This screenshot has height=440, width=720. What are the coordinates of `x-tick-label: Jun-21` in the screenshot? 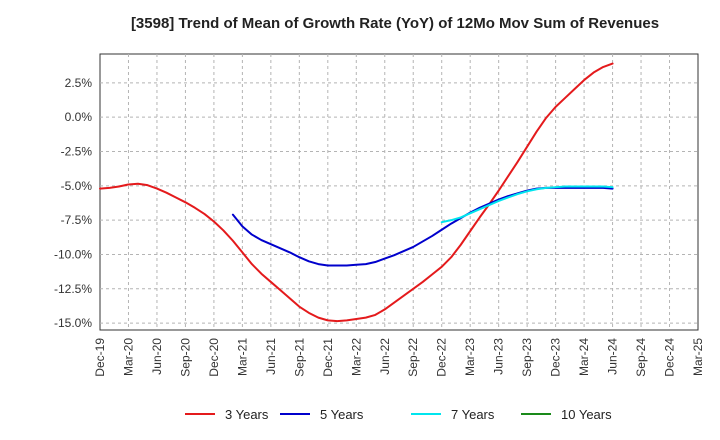 It's located at (271, 356).